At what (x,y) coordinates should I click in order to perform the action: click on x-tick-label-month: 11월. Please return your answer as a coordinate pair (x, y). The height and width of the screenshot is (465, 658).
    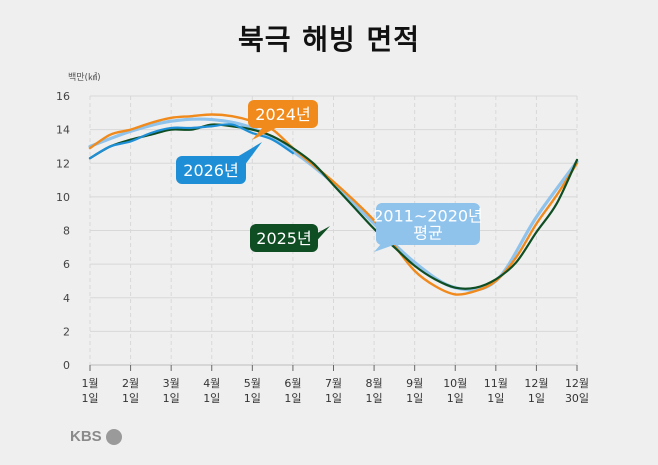
    Looking at the image, I should click on (496, 383).